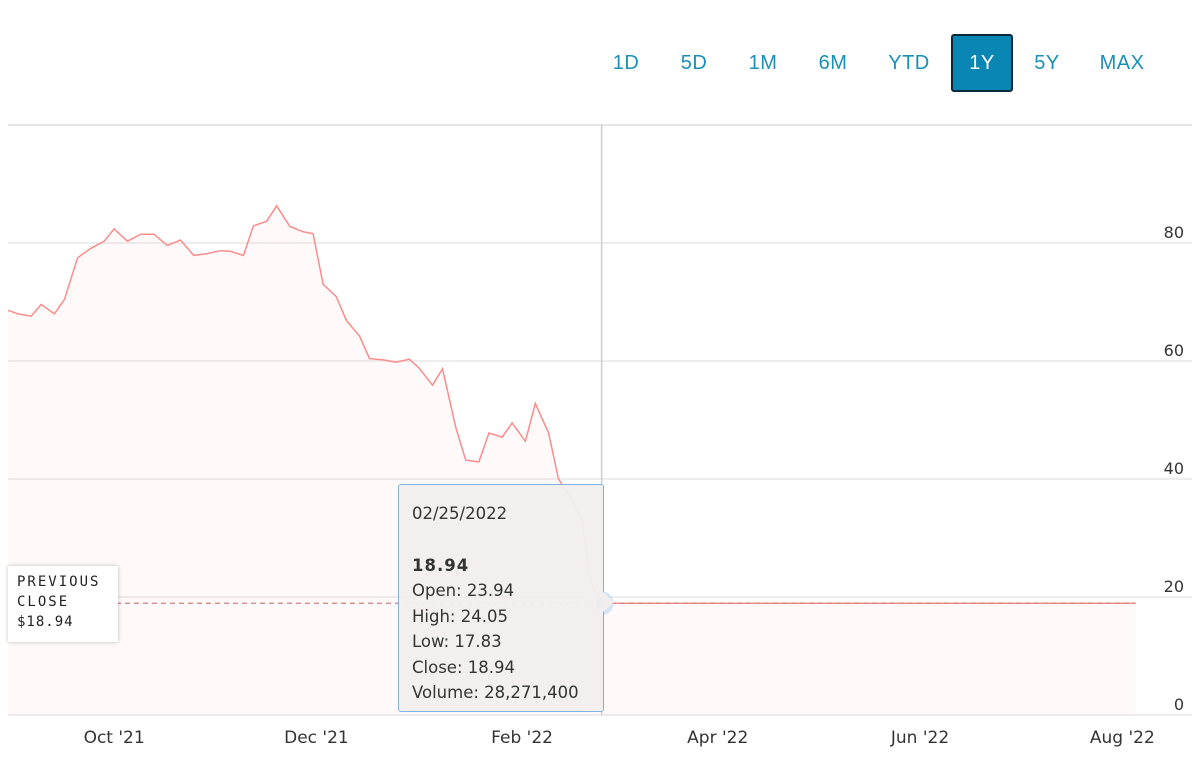 Image resolution: width=1200 pixels, height=770 pixels. Describe the element at coordinates (833, 63) in the screenshot. I see `range-button-6m: 6M` at that location.